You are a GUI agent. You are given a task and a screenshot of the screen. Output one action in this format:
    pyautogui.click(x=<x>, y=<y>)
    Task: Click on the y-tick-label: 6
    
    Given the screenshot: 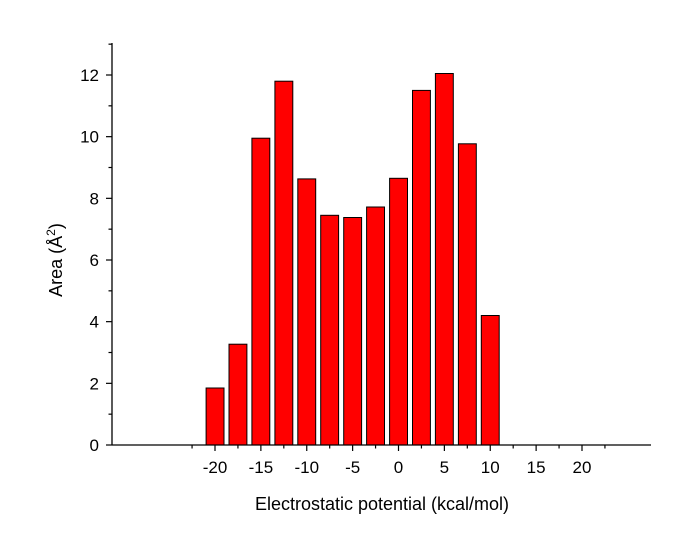 What is the action you would take?
    pyautogui.click(x=94, y=260)
    